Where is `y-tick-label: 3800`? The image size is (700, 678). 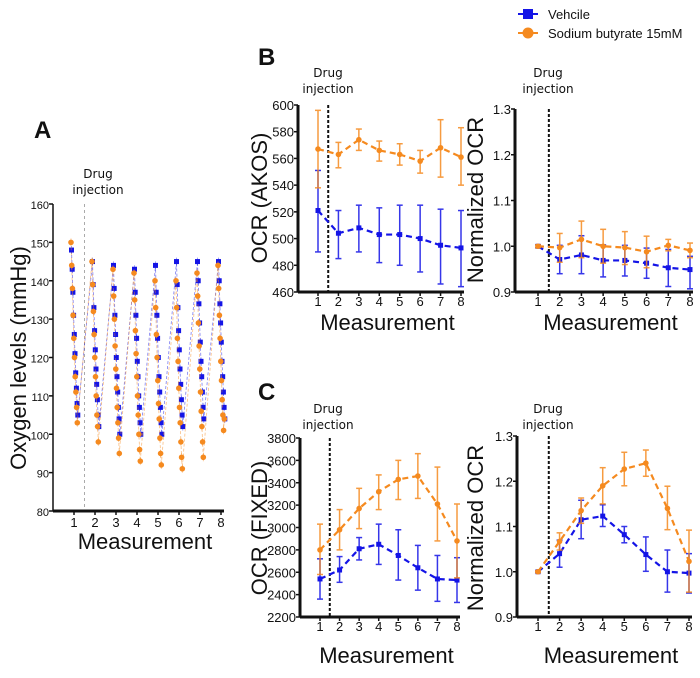 y-tick-label: 3800 is located at coordinates (281, 438).